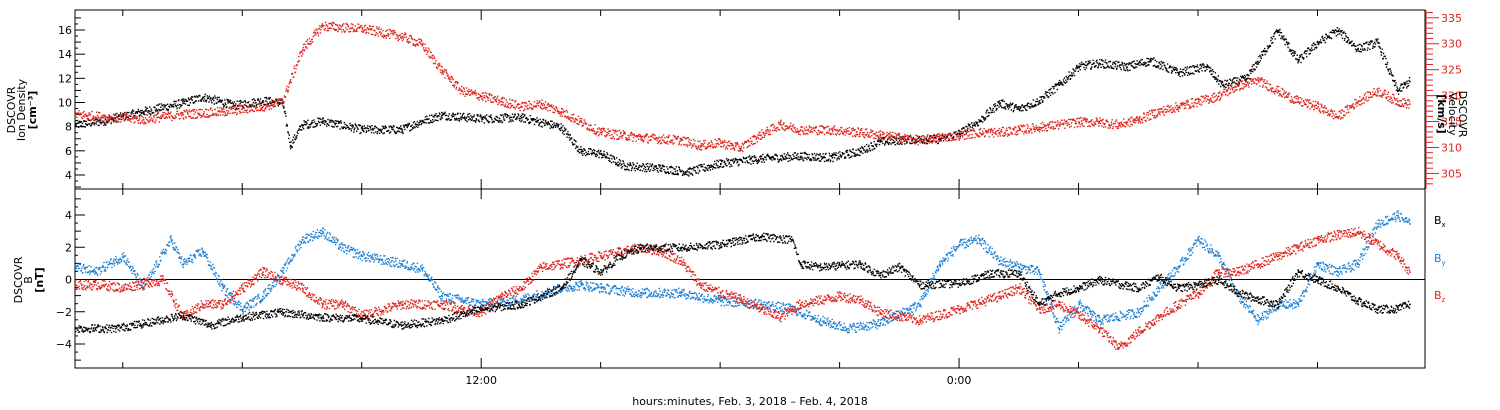 Image resolution: width=1500 pixels, height=410 pixels. I want to click on top-left-tick-label: 4, so click(68, 175).